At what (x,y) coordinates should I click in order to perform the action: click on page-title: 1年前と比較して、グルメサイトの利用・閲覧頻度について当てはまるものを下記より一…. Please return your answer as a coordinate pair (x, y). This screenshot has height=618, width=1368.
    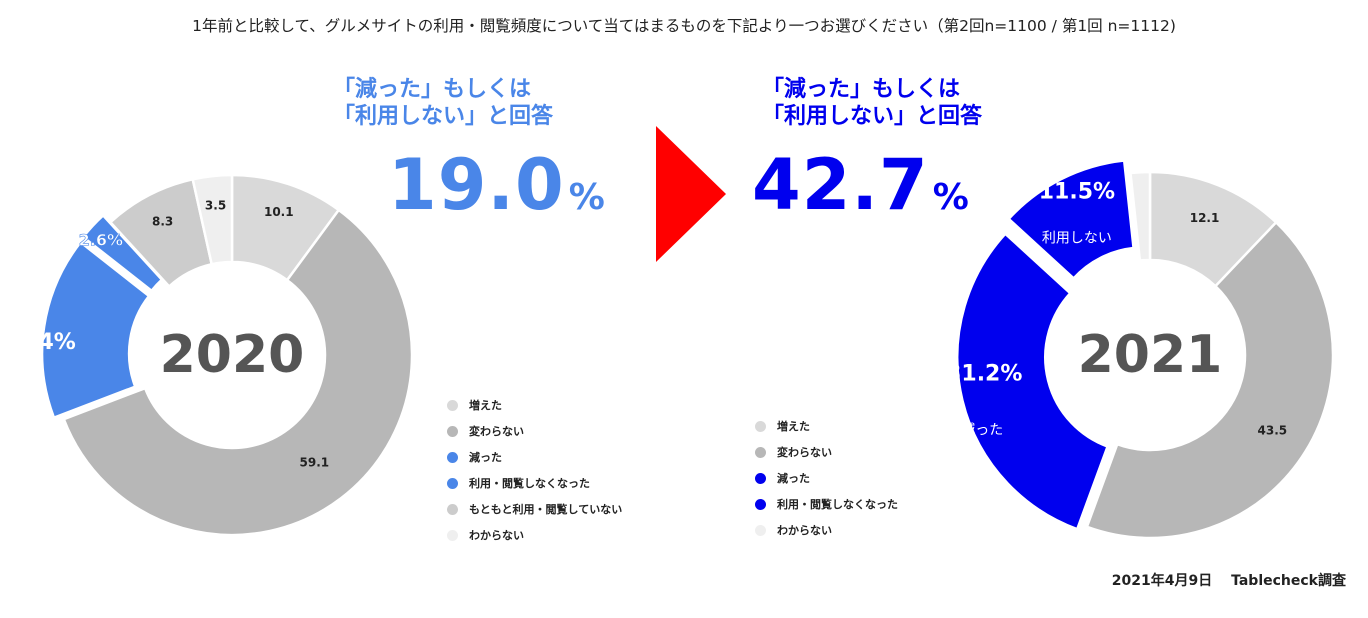
    Looking at the image, I should click on (684, 26).